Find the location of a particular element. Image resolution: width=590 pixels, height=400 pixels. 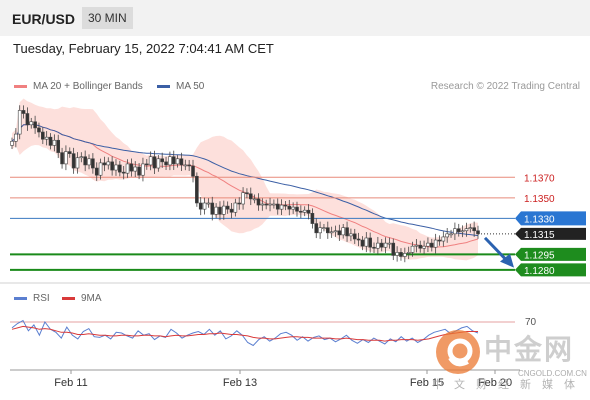

legend-rsi-ma-label: 9MA is located at coordinates (91, 298).